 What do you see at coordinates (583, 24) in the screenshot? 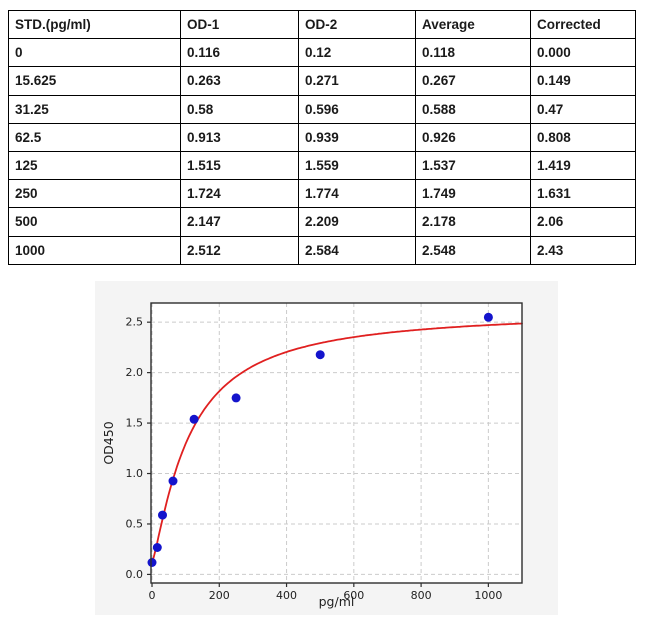
I see `column-header: Corrected` at bounding box center [583, 24].